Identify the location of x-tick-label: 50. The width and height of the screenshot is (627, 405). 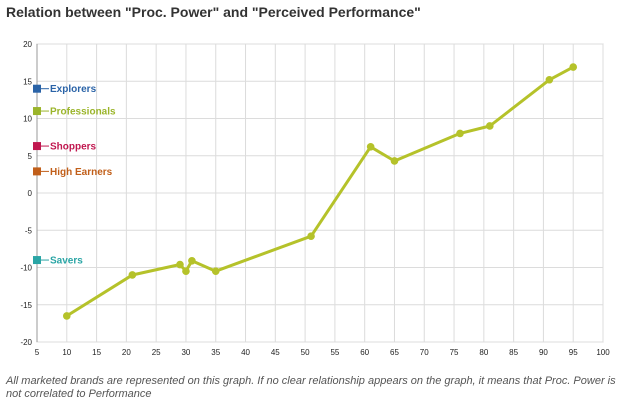
(305, 352).